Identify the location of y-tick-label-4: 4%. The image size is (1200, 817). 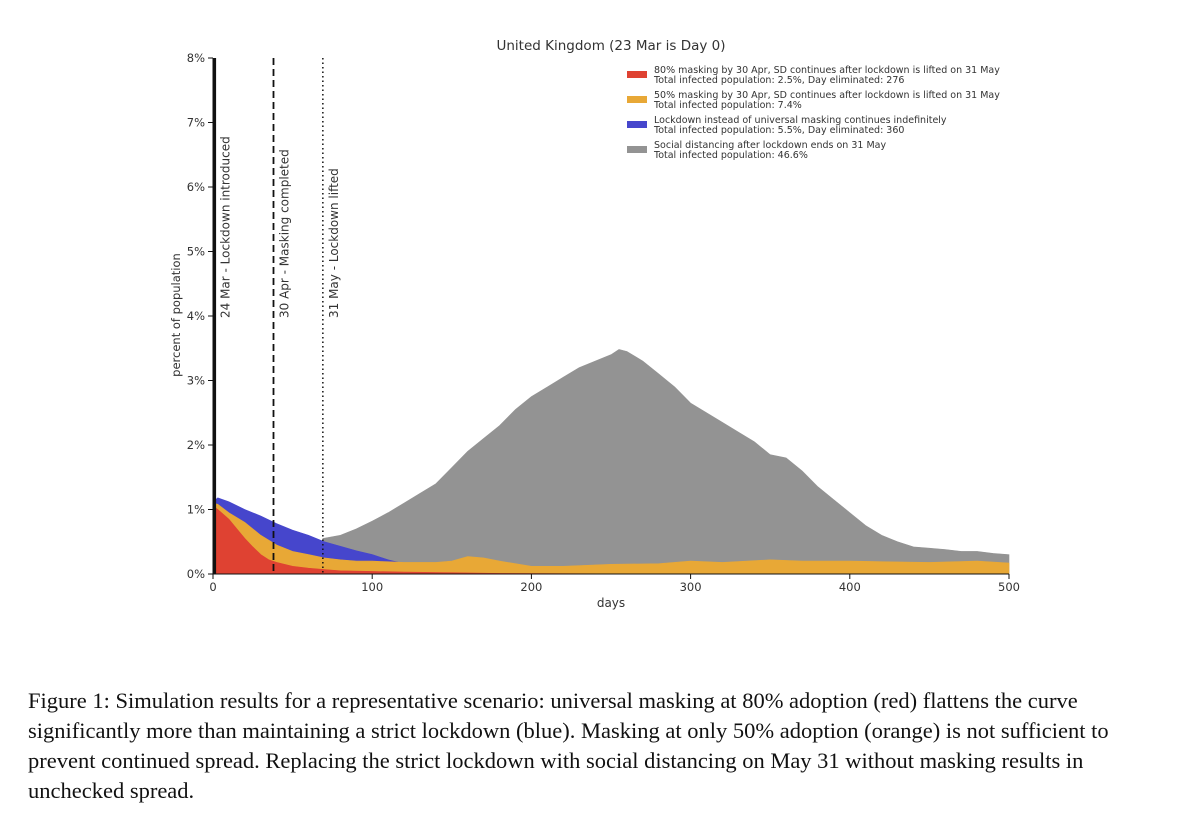
(196, 316).